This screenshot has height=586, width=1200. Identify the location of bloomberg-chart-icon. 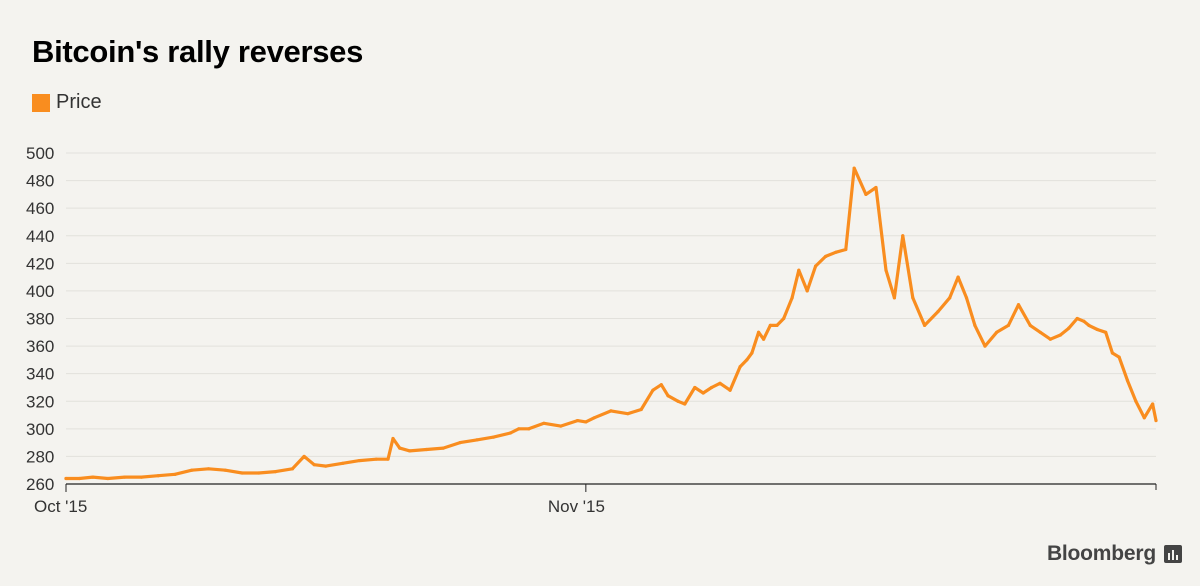
(1173, 554).